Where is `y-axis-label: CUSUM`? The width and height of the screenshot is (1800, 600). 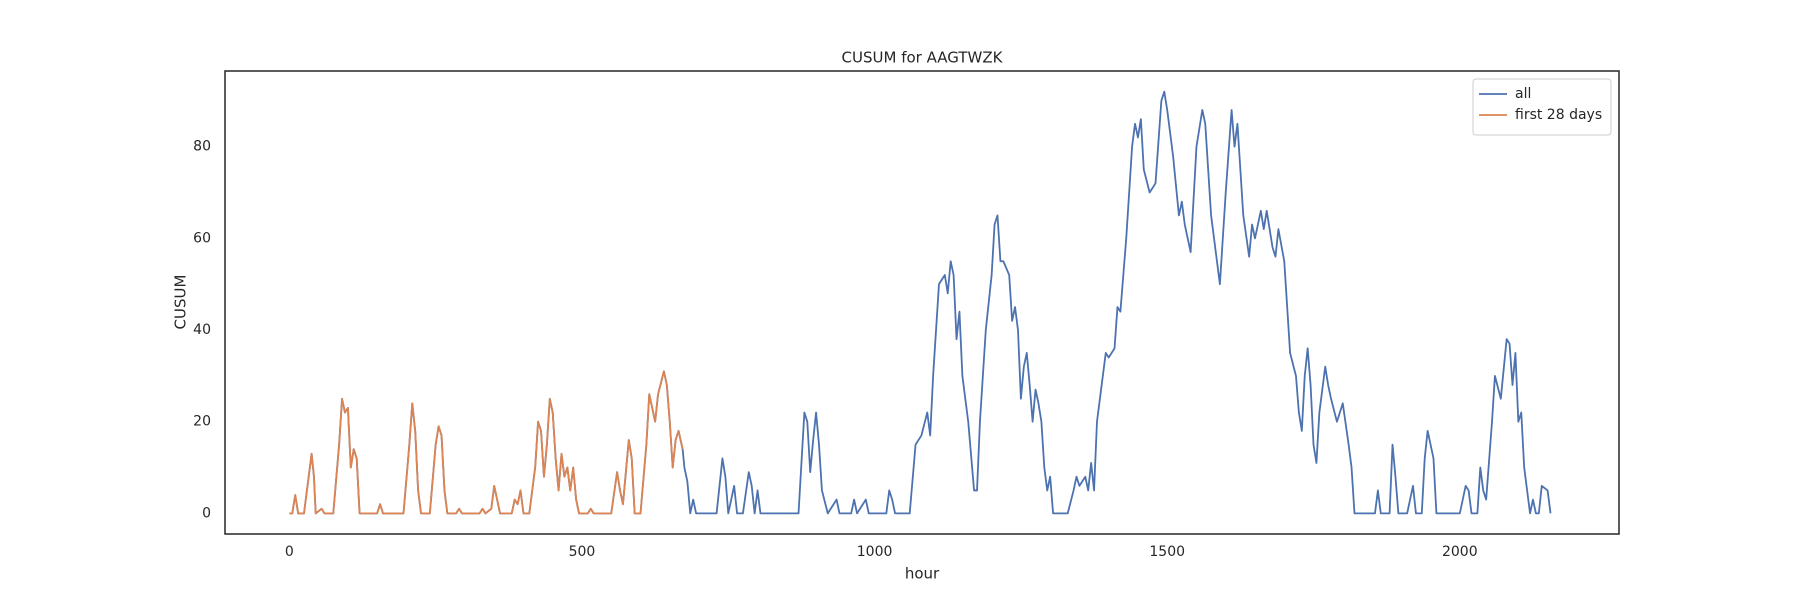
y-axis-label: CUSUM is located at coordinates (181, 302).